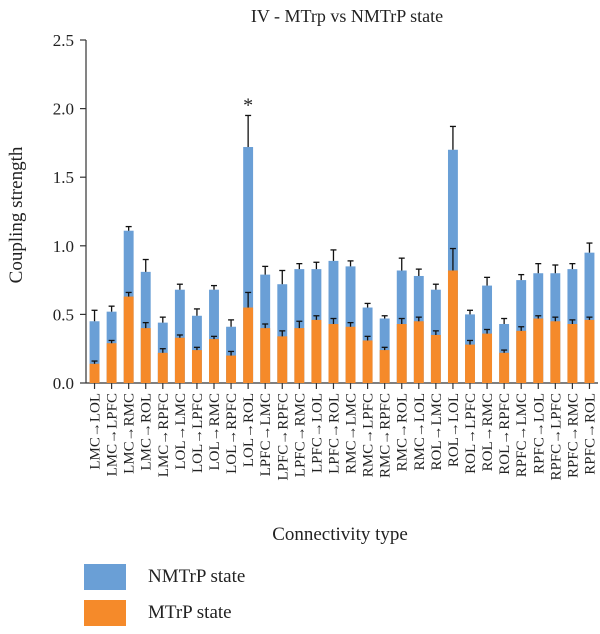 The image size is (600, 634). I want to click on legend-swatch-nmtrp, so click(105, 577).